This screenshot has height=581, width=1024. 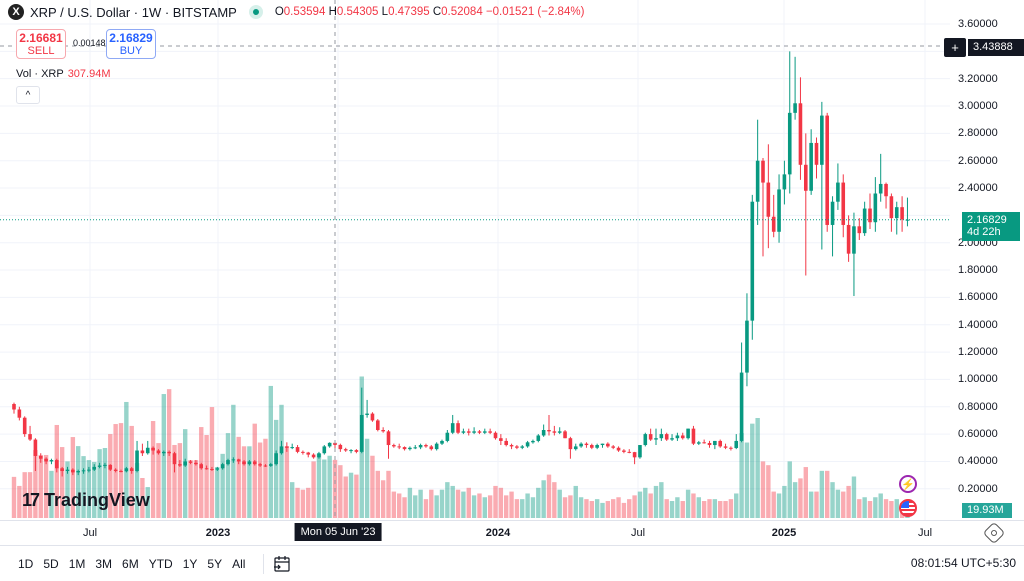 What do you see at coordinates (996, 47) in the screenshot?
I see `crosshair-price-label: 3.43888` at bounding box center [996, 47].